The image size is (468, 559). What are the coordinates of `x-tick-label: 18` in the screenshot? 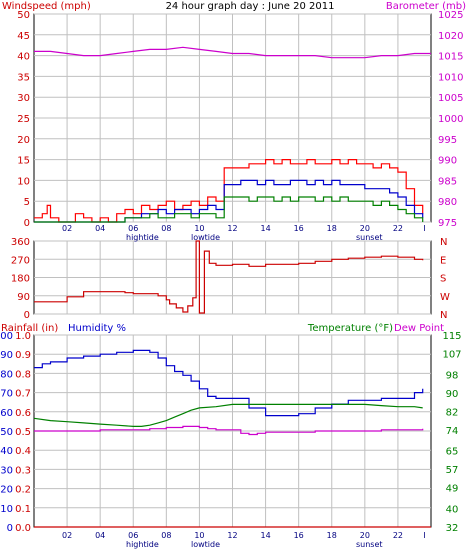 It's located at (332, 228).